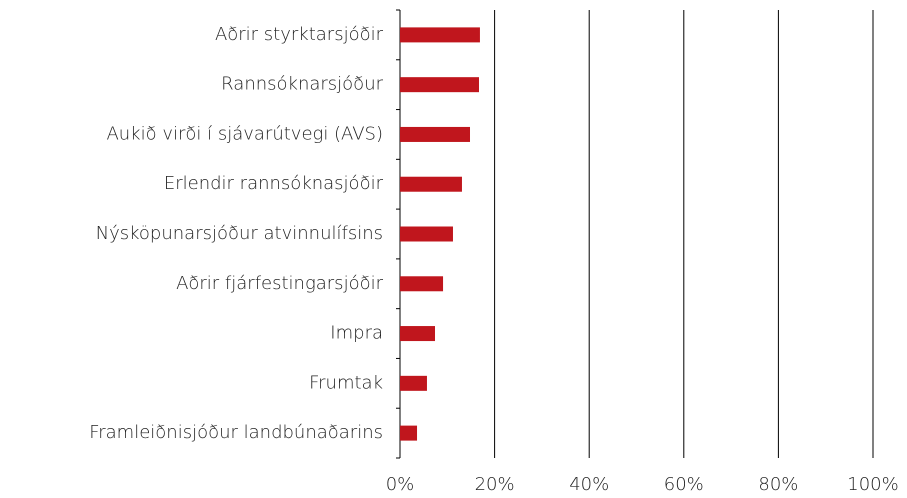 The height and width of the screenshot is (498, 907). I want to click on y-tick-label: Aðrir fjárfestingarsjóðir, so click(280, 283).